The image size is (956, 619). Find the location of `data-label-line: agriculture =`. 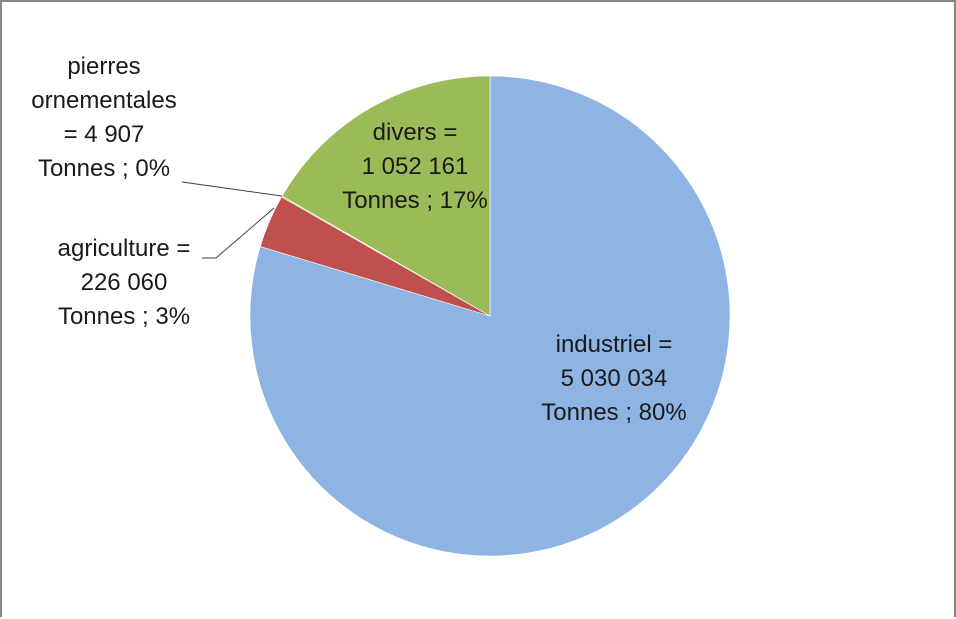

data-label-line: agriculture = is located at coordinates (124, 248).